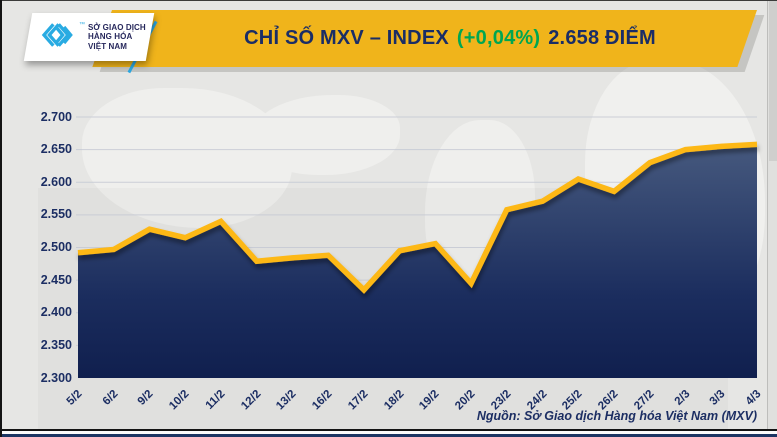 This screenshot has height=437, width=777. Describe the element at coordinates (498, 38) in the screenshot. I see `title-change-percent: (+0,04%)` at that location.